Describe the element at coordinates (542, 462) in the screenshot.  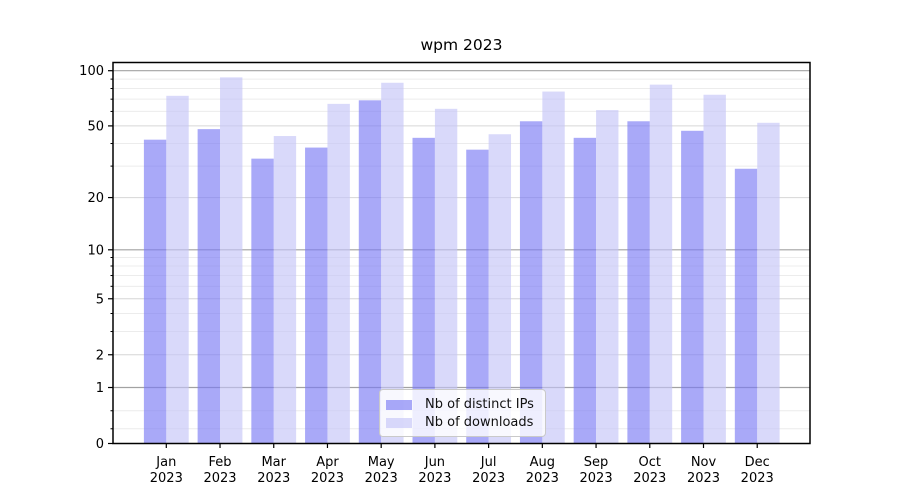
I see `x-tick-label-month: Aug` at that location.